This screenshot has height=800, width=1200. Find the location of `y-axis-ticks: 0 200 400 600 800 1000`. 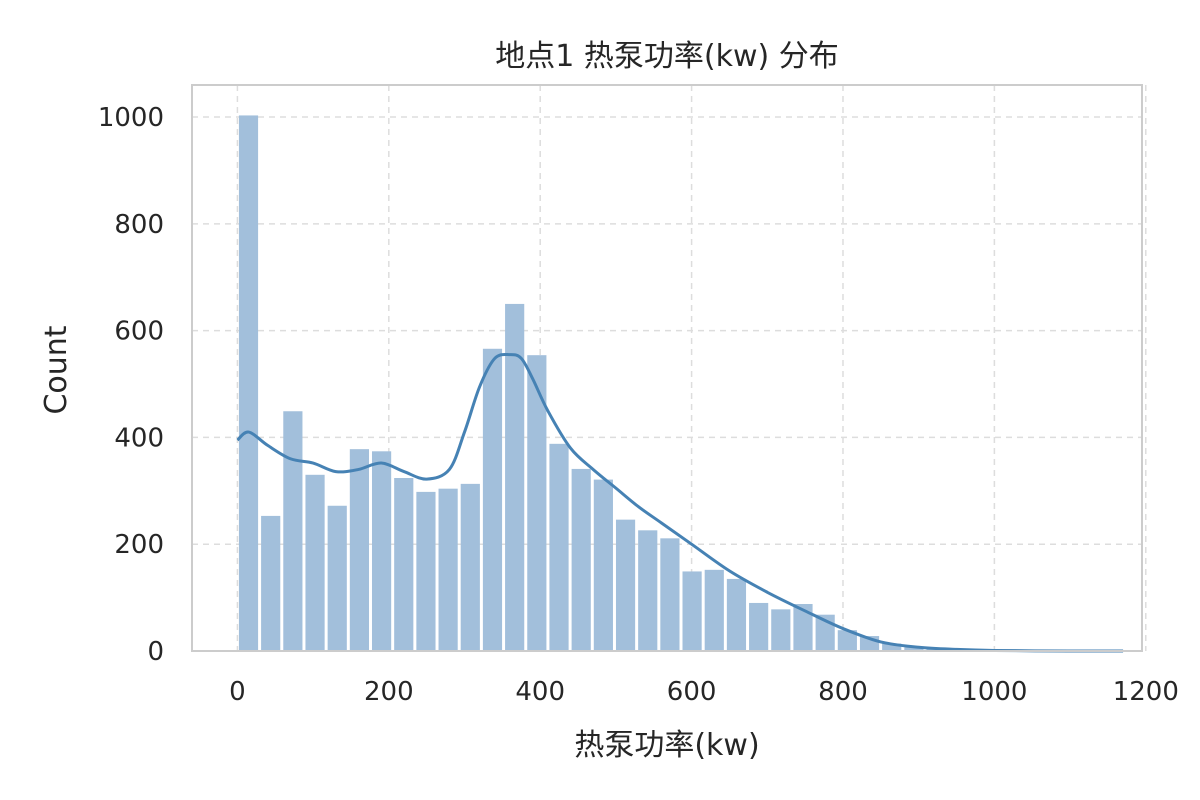

y-axis-ticks: 0 200 400 600 800 1000 is located at coordinates (131, 385).